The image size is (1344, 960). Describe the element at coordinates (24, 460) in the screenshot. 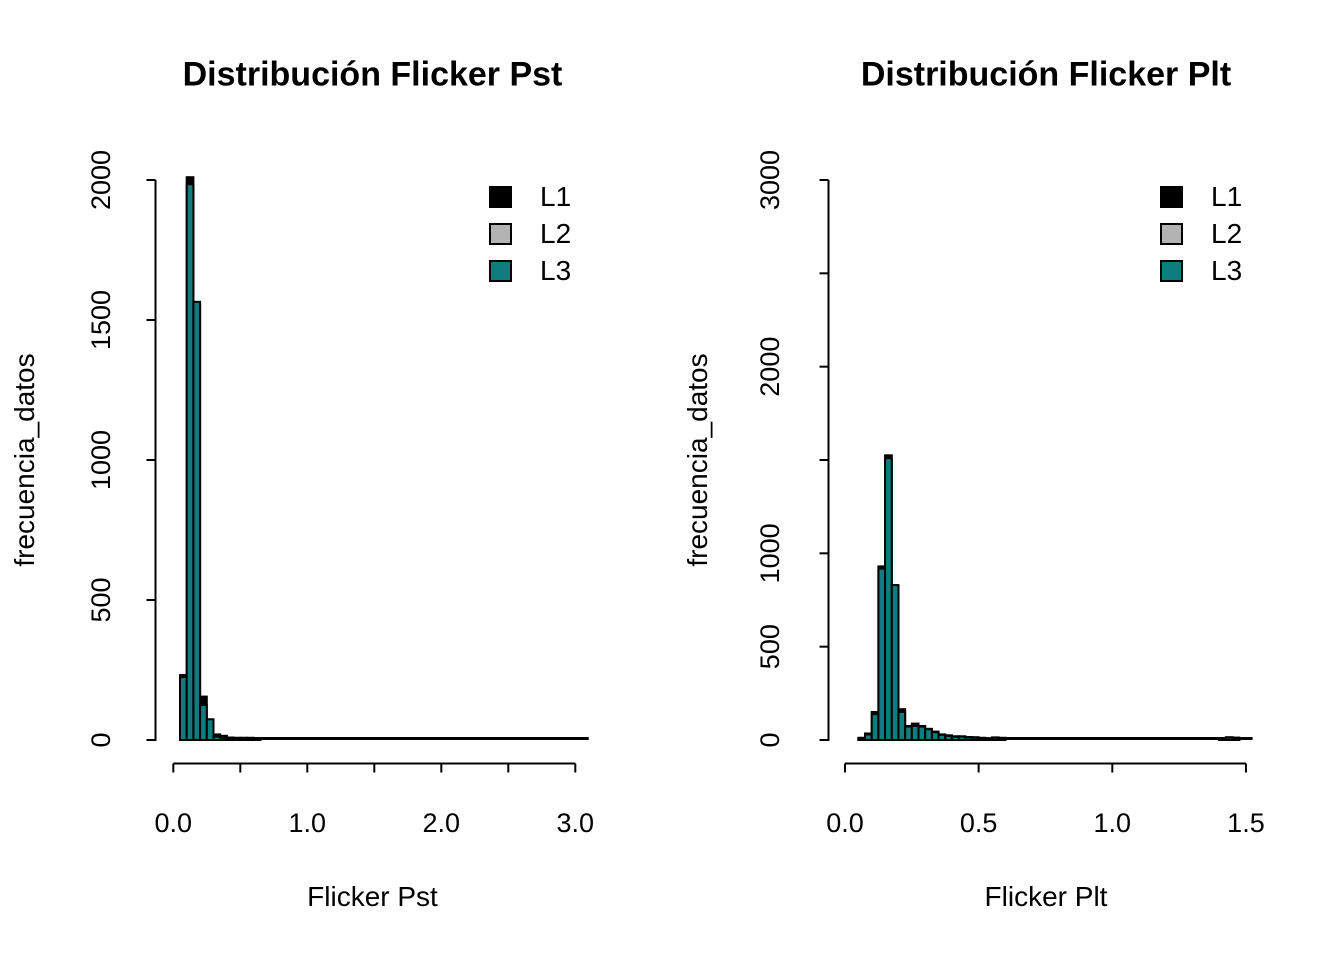

I see `y-axis-label-pst: frecuencia_datos` at that location.